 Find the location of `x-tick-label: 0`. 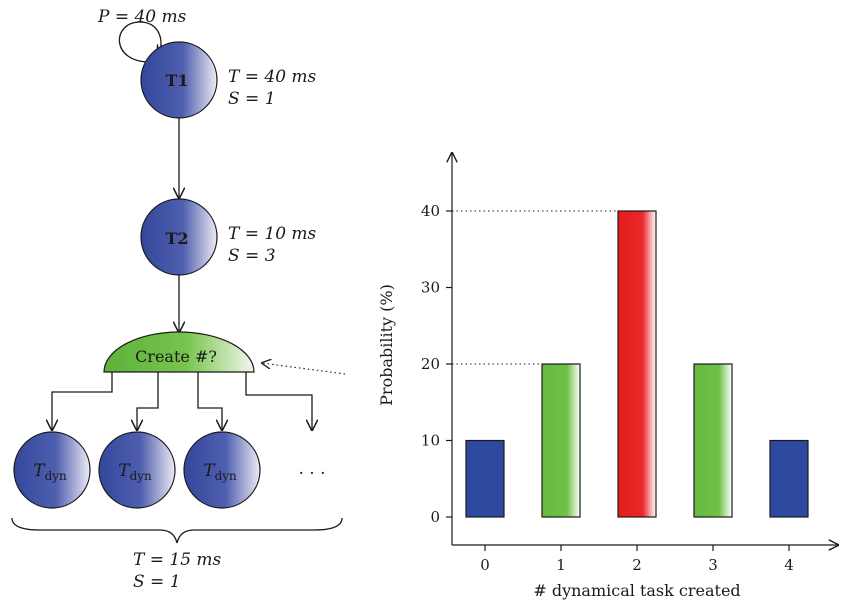

x-tick-label: 0 is located at coordinates (485, 565).